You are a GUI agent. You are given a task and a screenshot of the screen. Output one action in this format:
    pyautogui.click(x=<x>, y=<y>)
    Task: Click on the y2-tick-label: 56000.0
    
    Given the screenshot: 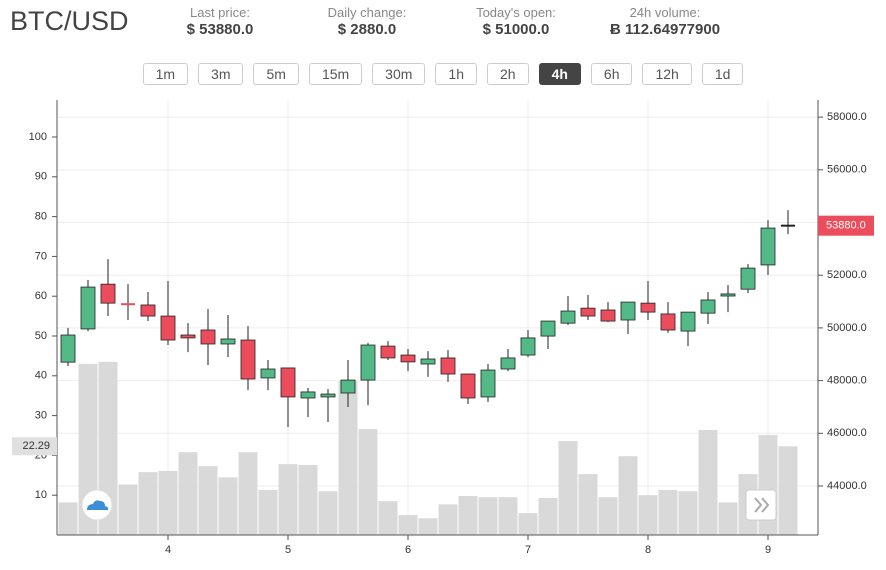 What is the action you would take?
    pyautogui.click(x=847, y=170)
    